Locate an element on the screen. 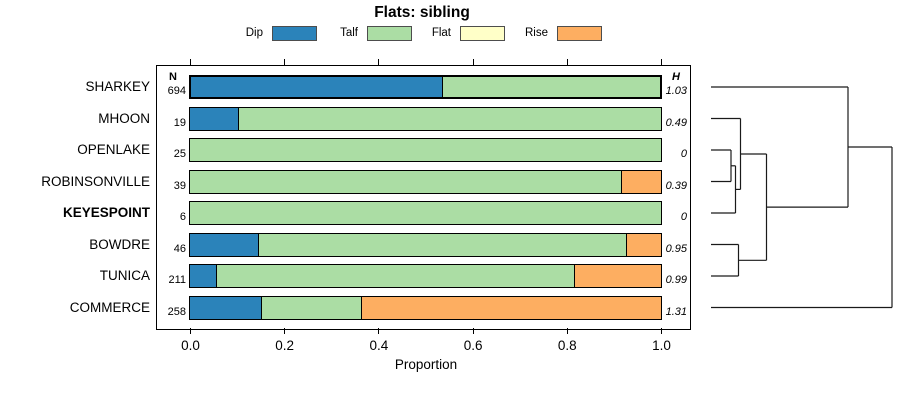  bar-tunica is located at coordinates (425, 276).